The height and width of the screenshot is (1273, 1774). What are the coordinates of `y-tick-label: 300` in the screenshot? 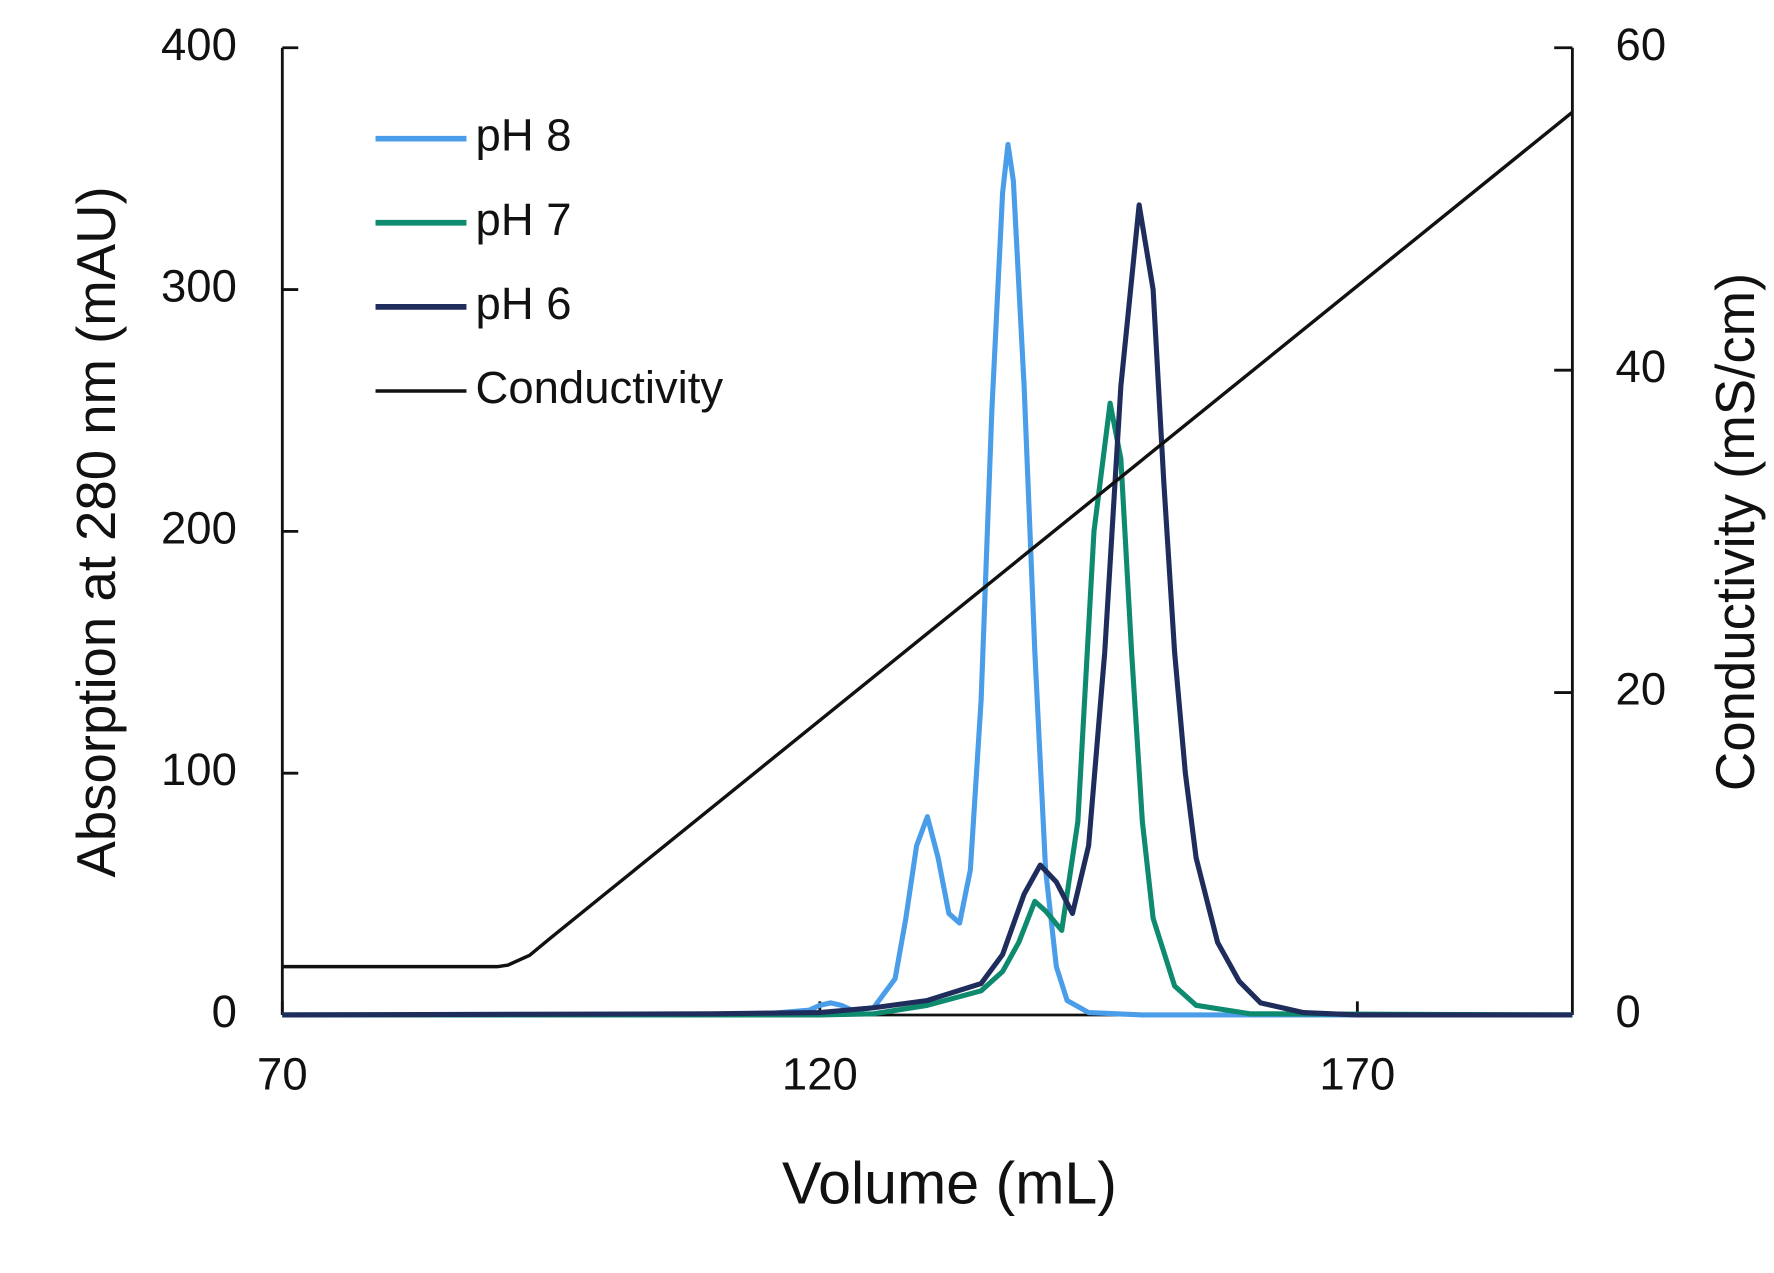 It's located at (199, 286).